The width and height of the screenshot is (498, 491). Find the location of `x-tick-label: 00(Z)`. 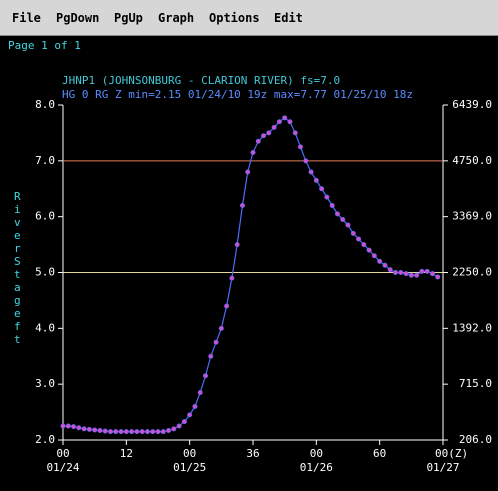

x-tick-label: 00(Z) is located at coordinates (451, 453).